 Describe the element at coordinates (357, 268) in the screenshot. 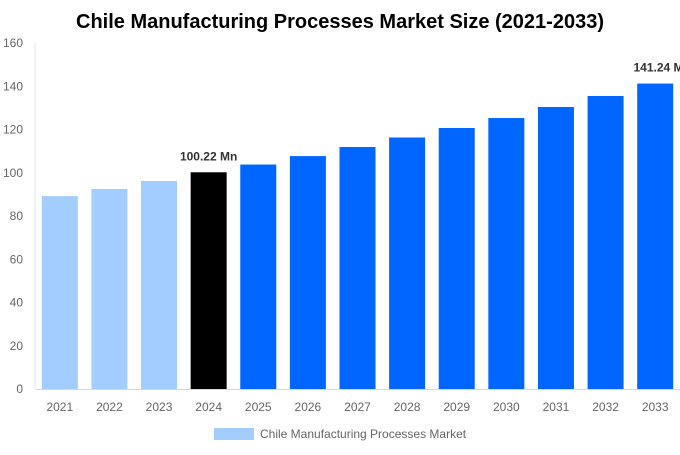

I see `bar-2027` at that location.